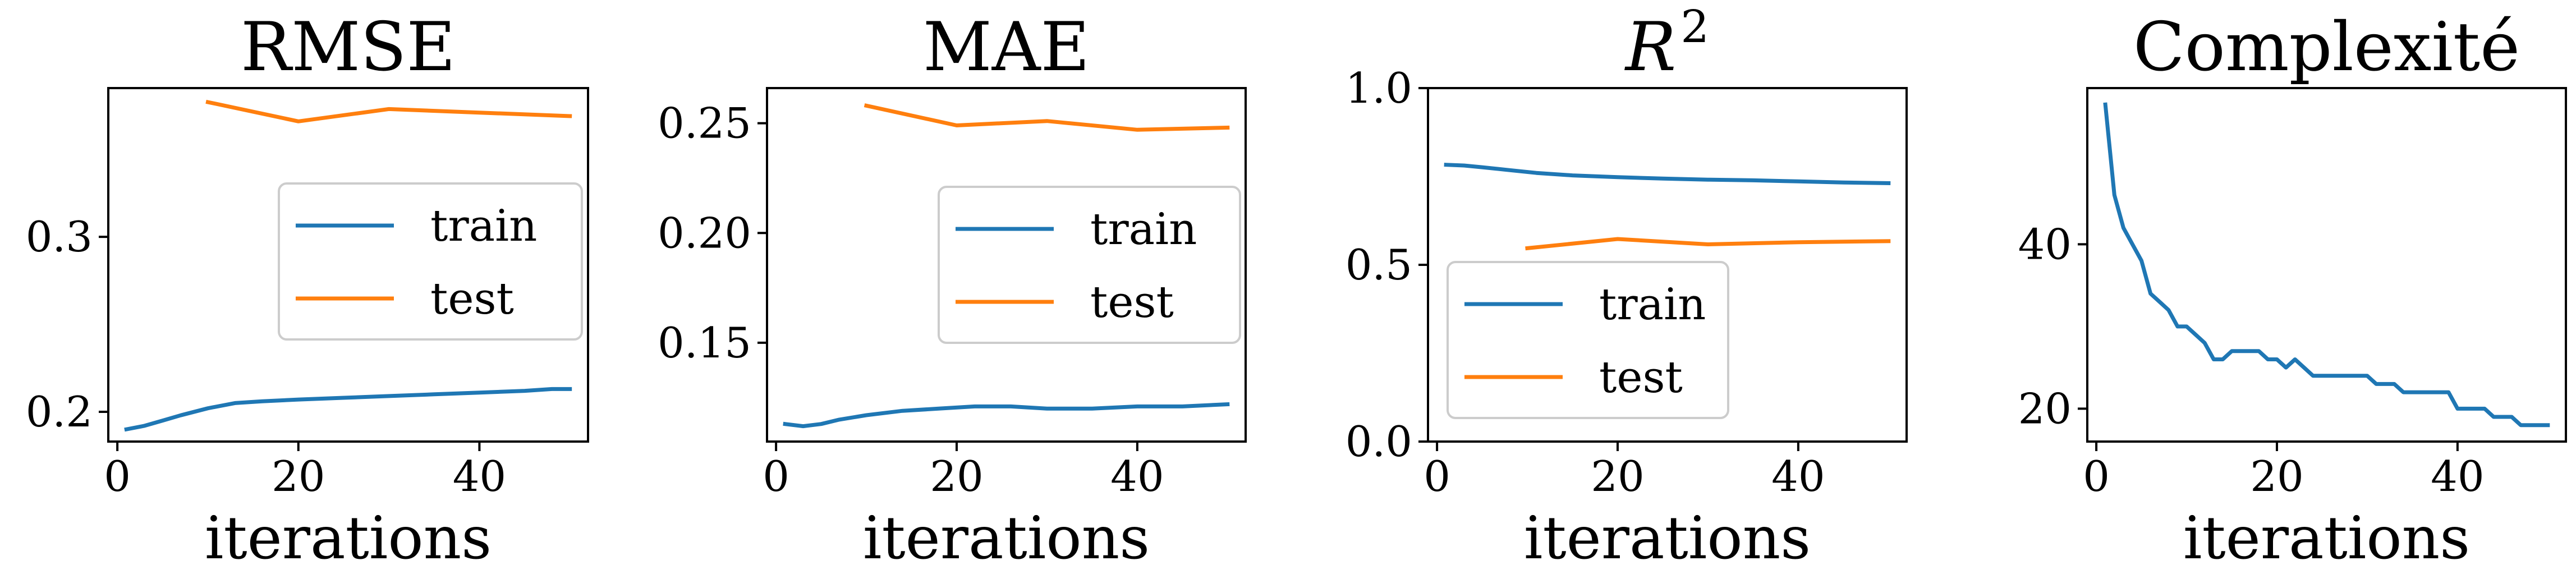 The height and width of the screenshot is (588, 2576). What do you see at coordinates (2326, 47) in the screenshot?
I see `chart-title: Complexité` at bounding box center [2326, 47].